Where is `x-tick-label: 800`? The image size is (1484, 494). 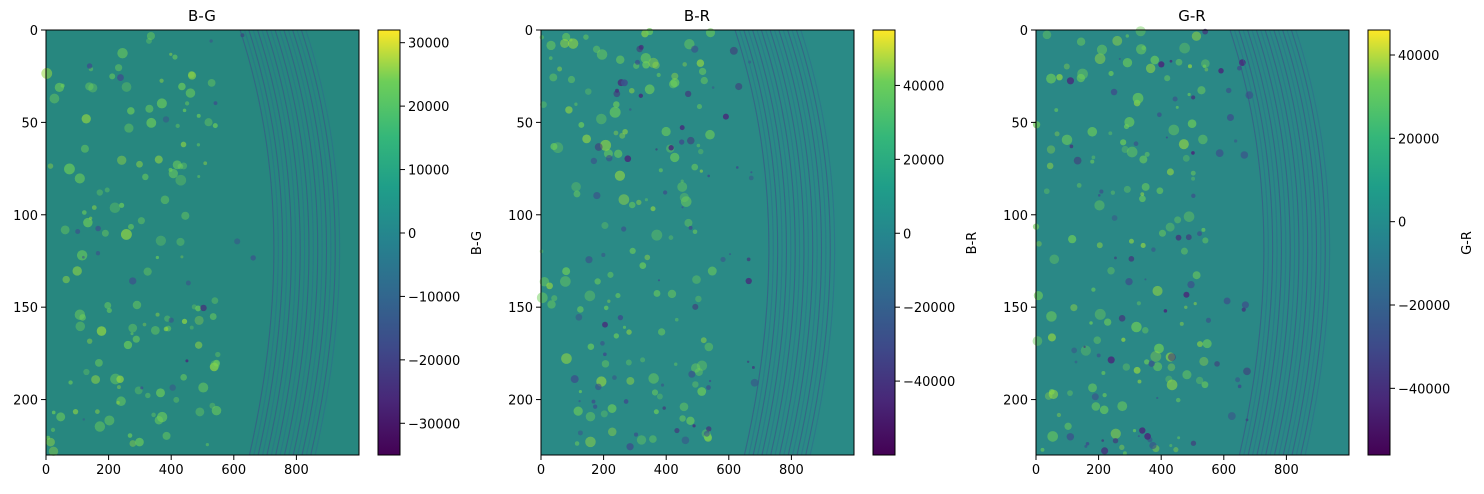
x-tick-label: 800 is located at coordinates (791, 470).